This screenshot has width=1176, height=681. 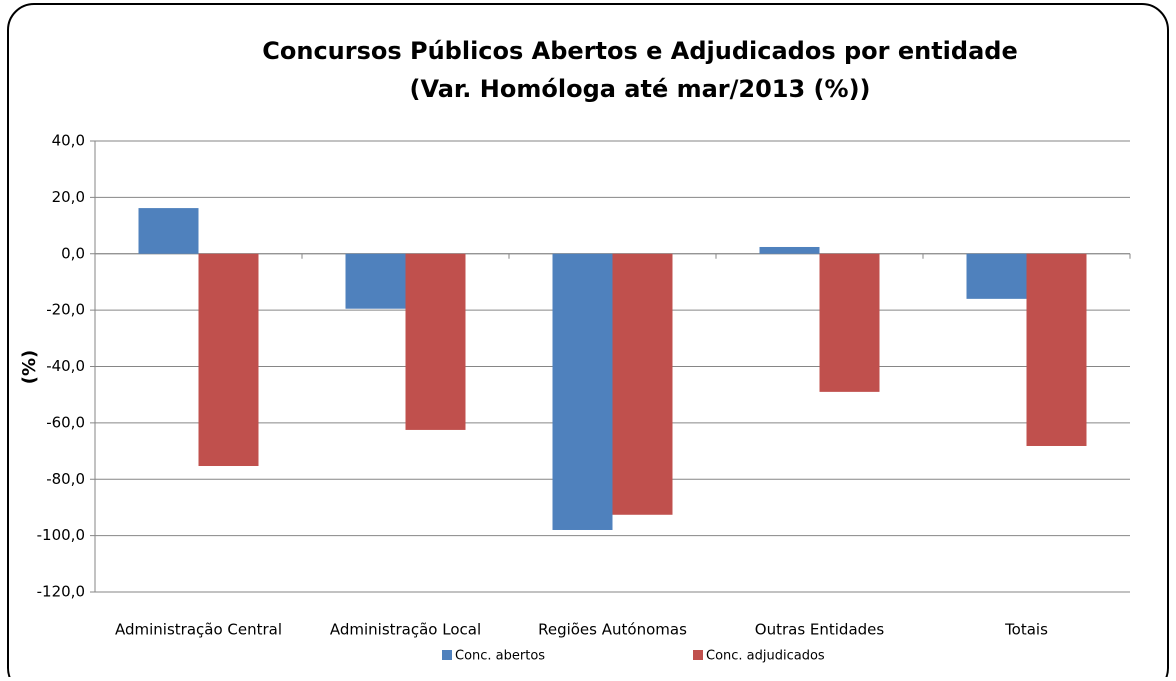 I want to click on y-tick-label: -20,0, so click(x=65, y=310).